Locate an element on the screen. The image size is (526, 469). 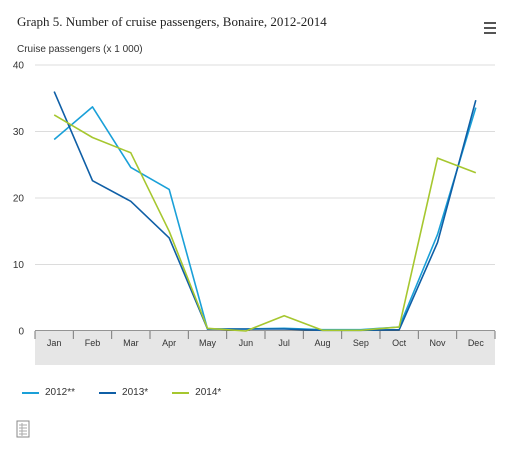
x-tick-label: Jul is located at coordinates (284, 343).